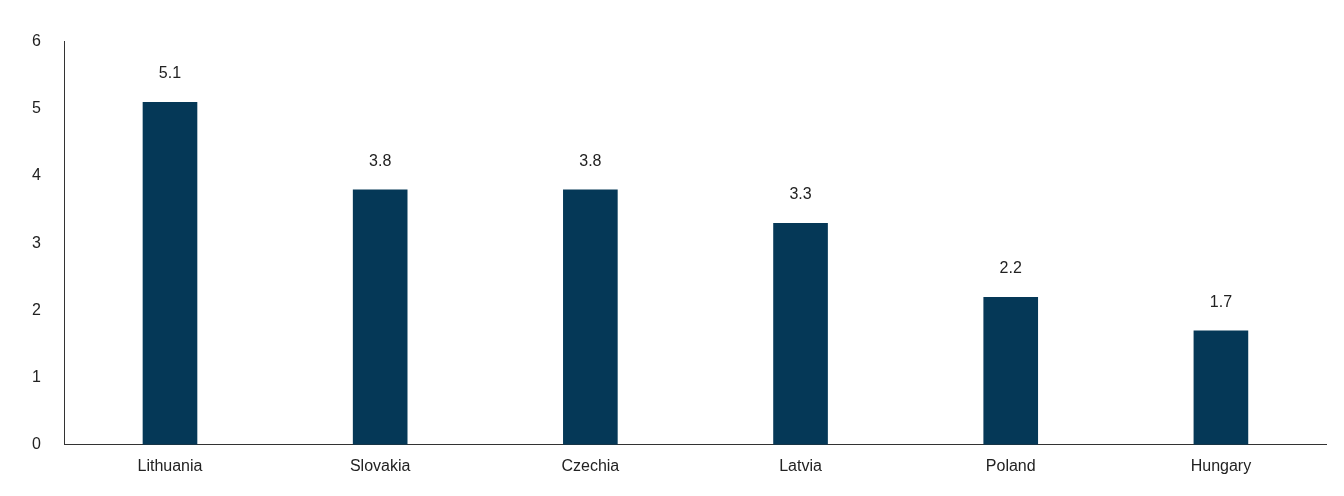 The image size is (1344, 496). What do you see at coordinates (590, 465) in the screenshot?
I see `x-tick-label: Czechia` at bounding box center [590, 465].